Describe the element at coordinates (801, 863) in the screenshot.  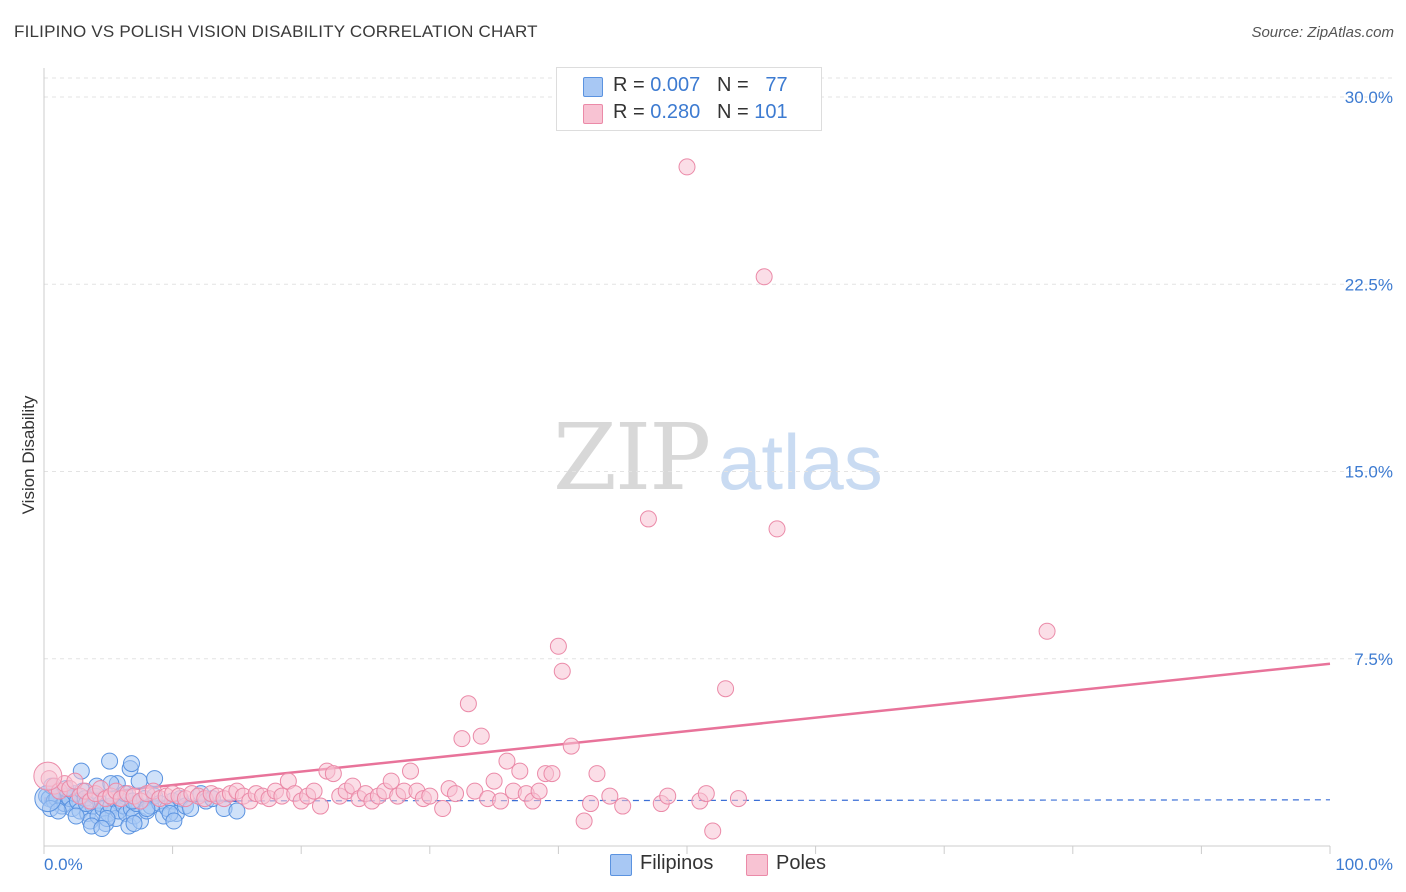
I see `bottom-legend-label-poles: Poles` at that location.